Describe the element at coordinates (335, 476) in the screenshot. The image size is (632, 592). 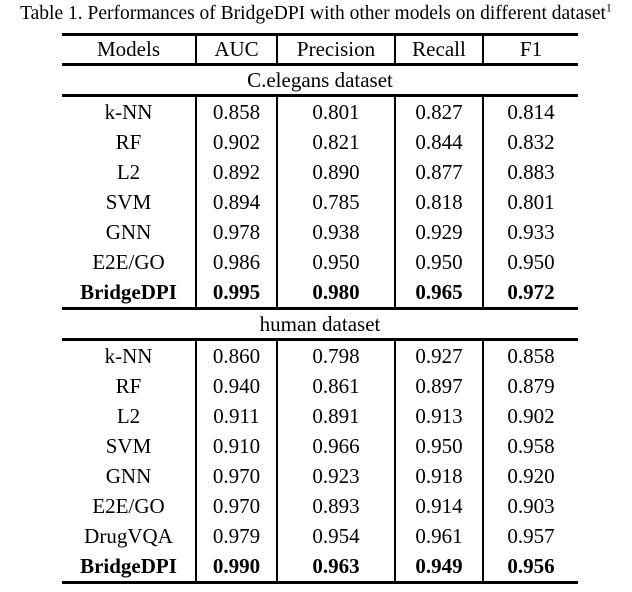
I see `metric-value-cell: 0.923` at that location.